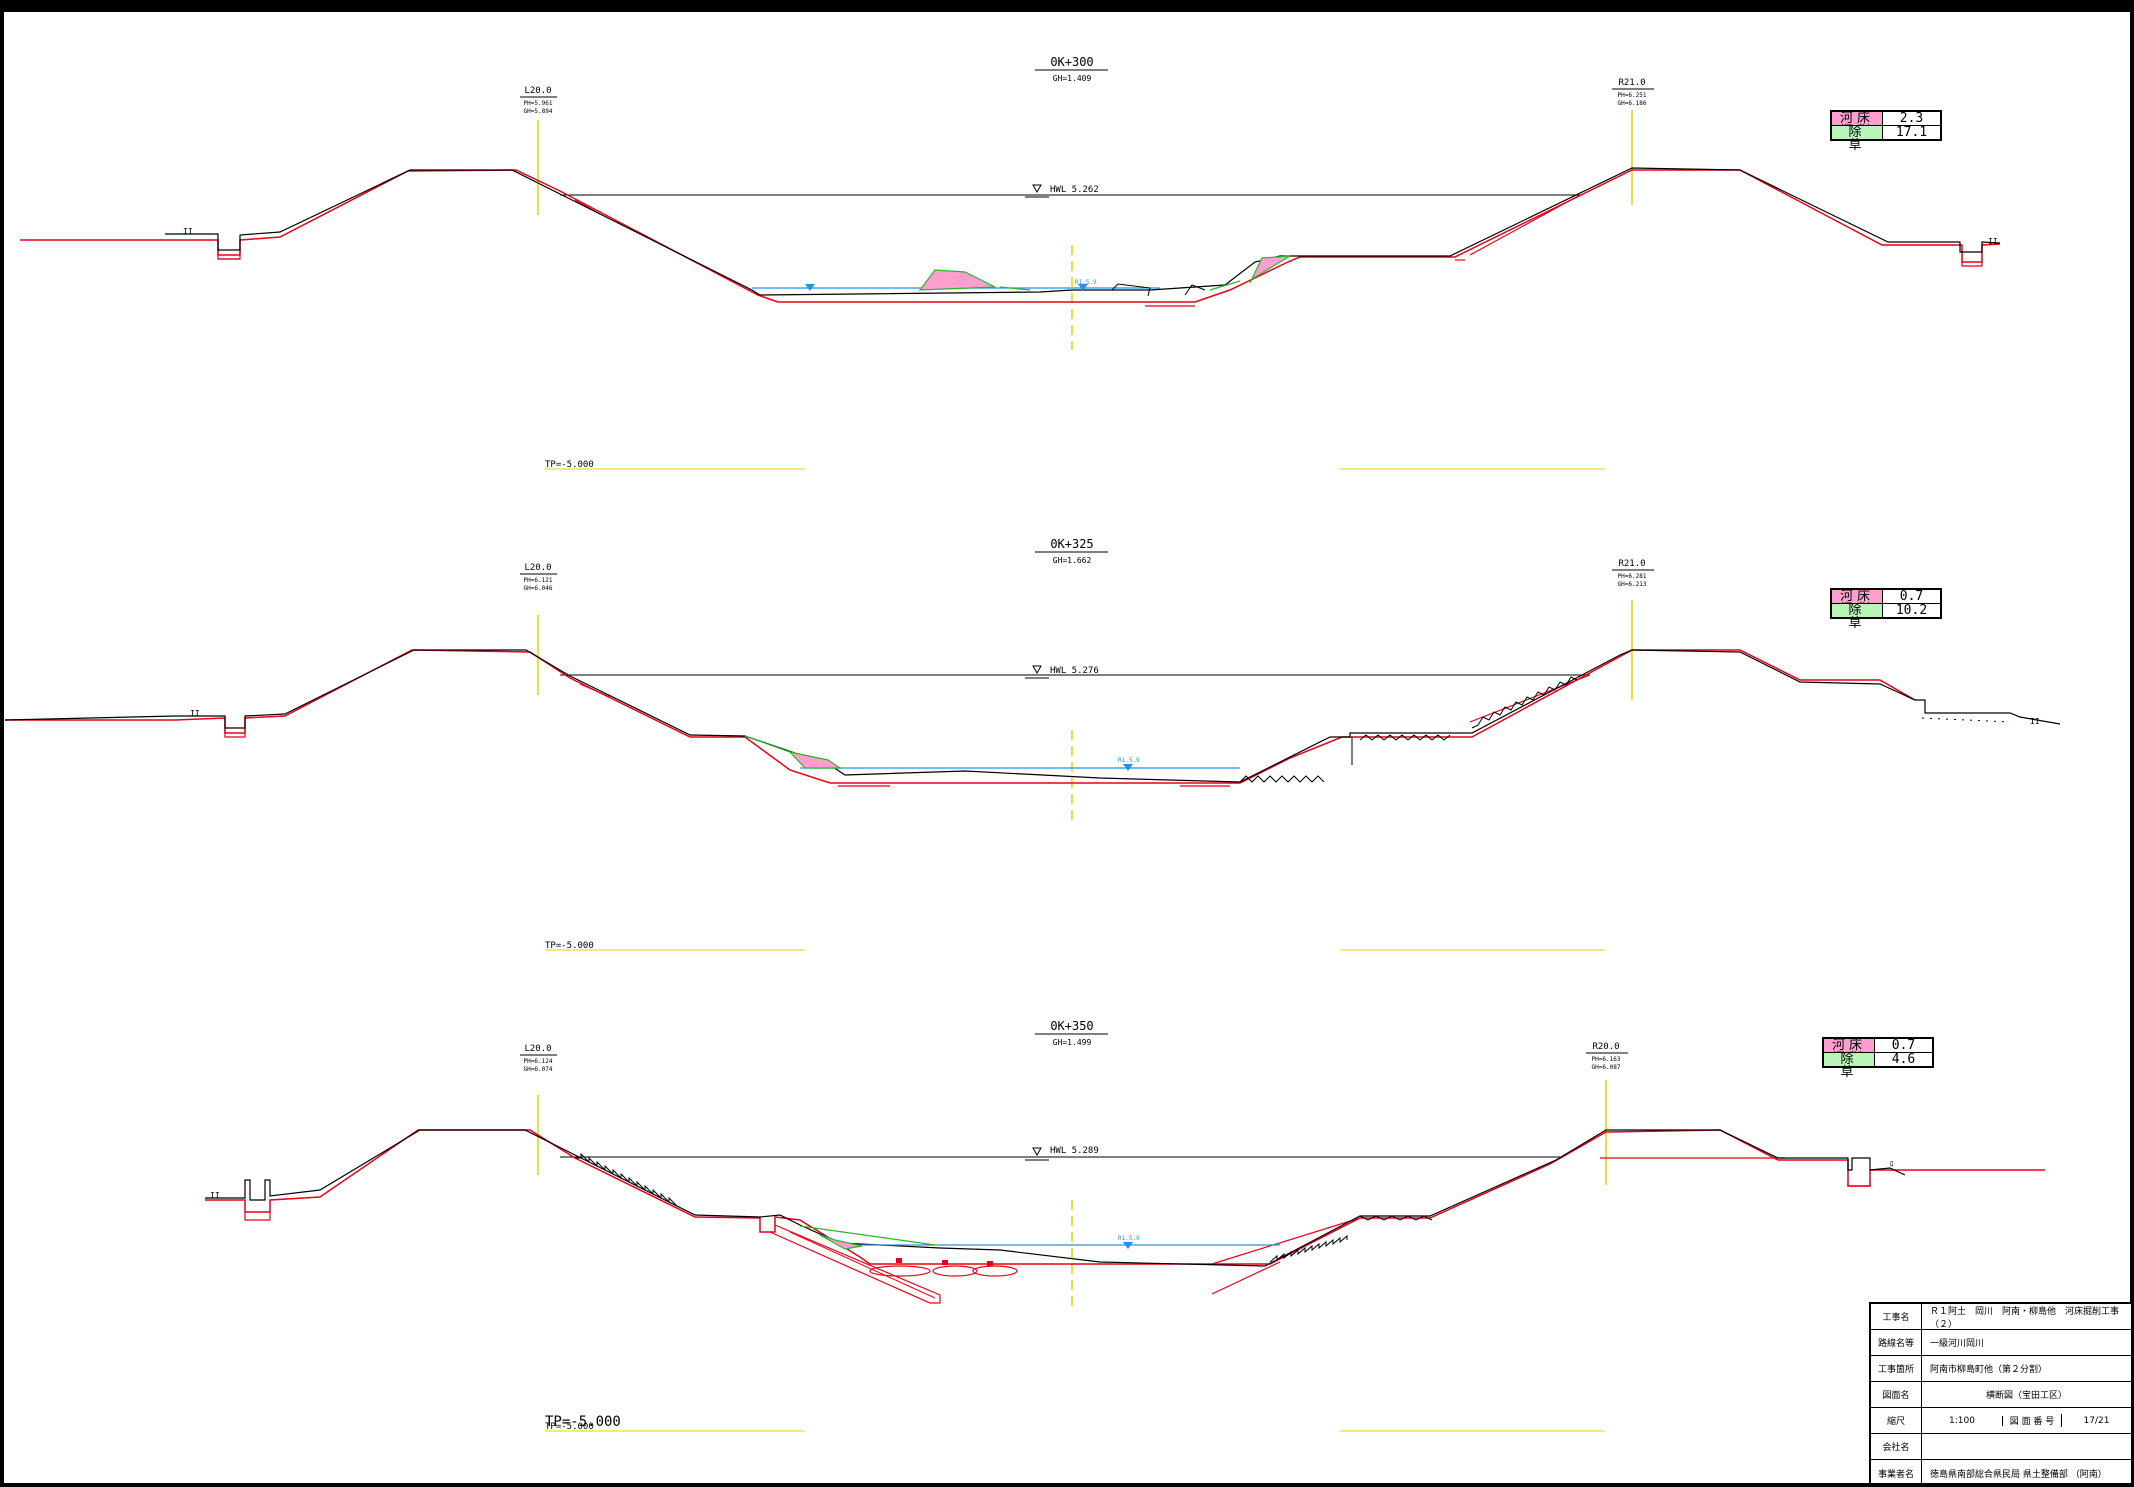 Image resolution: width=2134 pixels, height=1487 pixels. I want to click on right-ground-height: GH=6.186, so click(1632, 103).